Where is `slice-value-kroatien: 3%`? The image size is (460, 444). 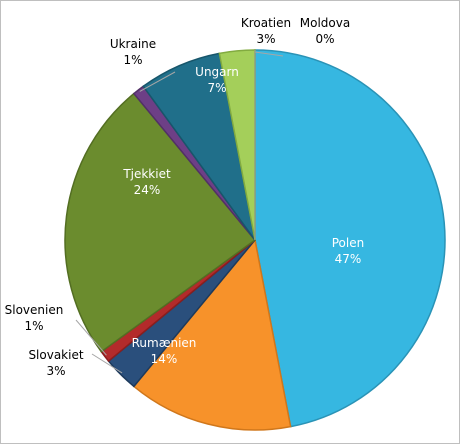
slice-value-kroatien: 3% is located at coordinates (265, 39).